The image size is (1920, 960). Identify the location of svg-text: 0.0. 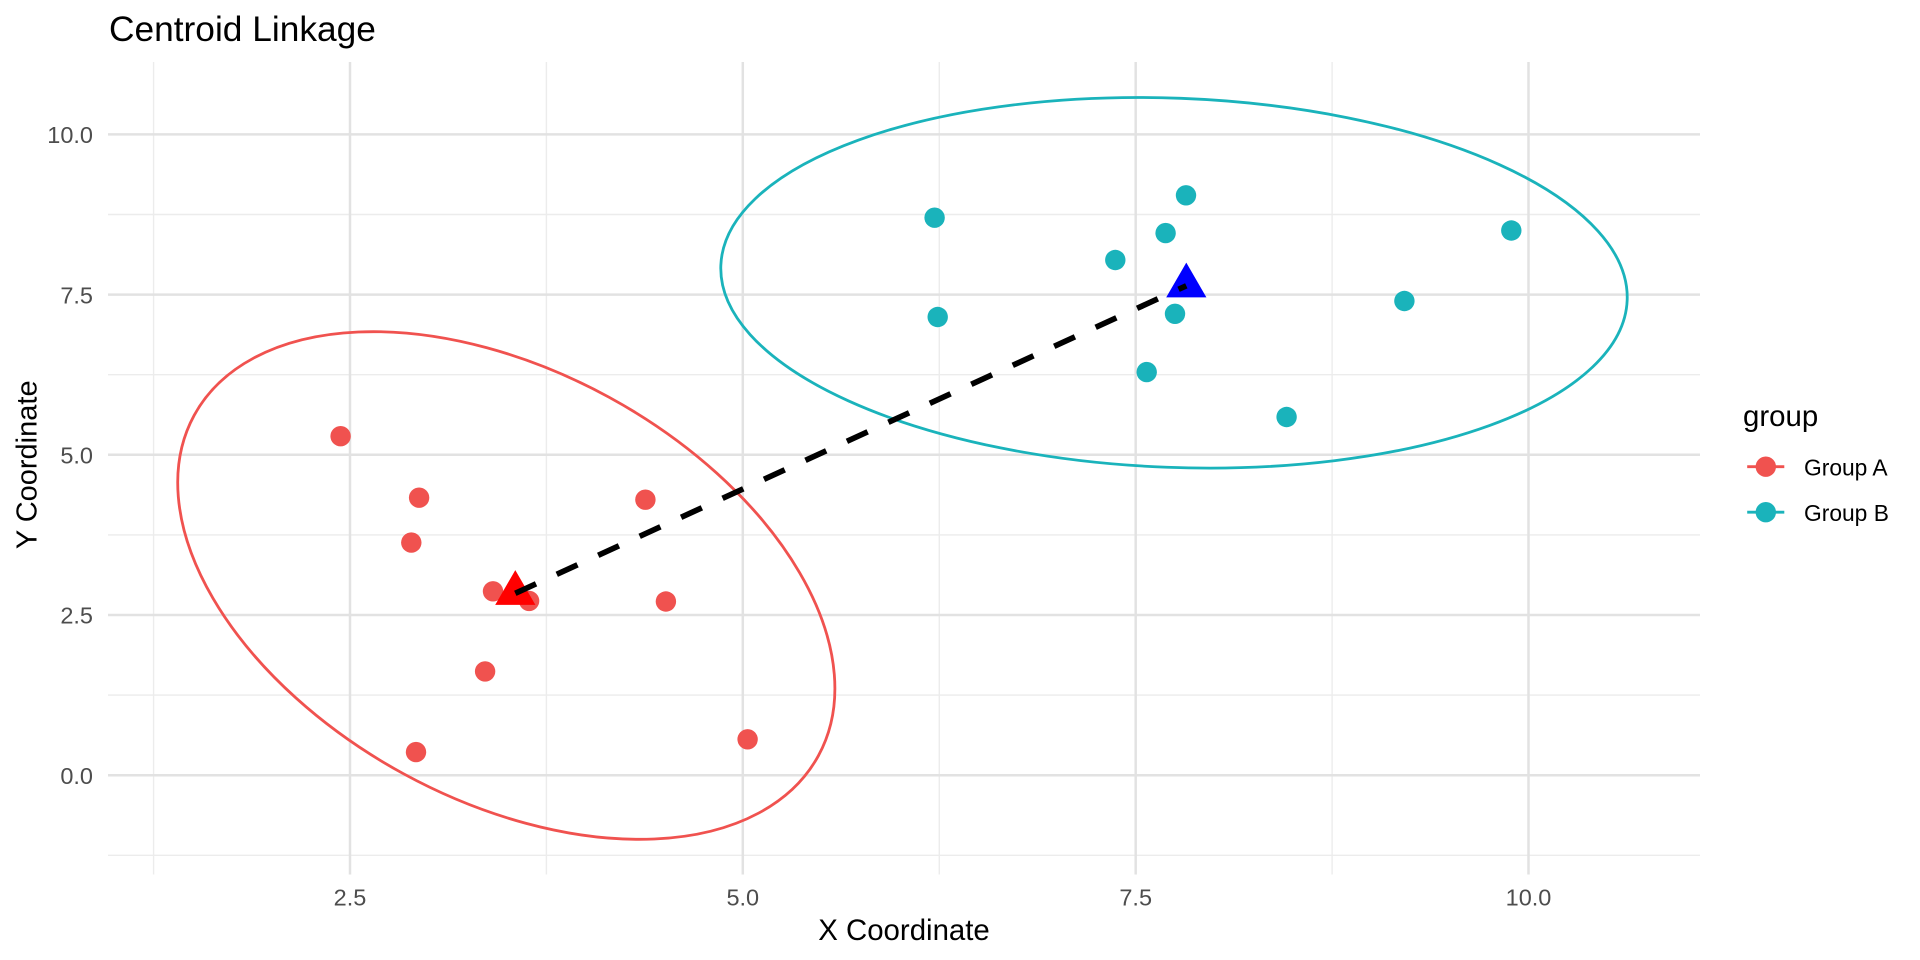
(76, 776).